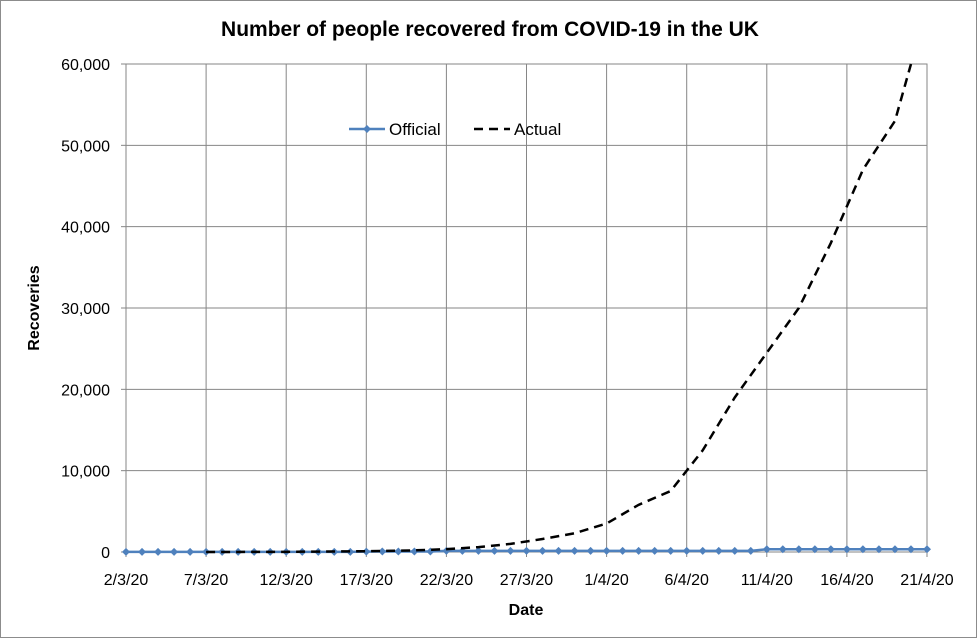  I want to click on x-tick-label: 22/3/20, so click(446, 580).